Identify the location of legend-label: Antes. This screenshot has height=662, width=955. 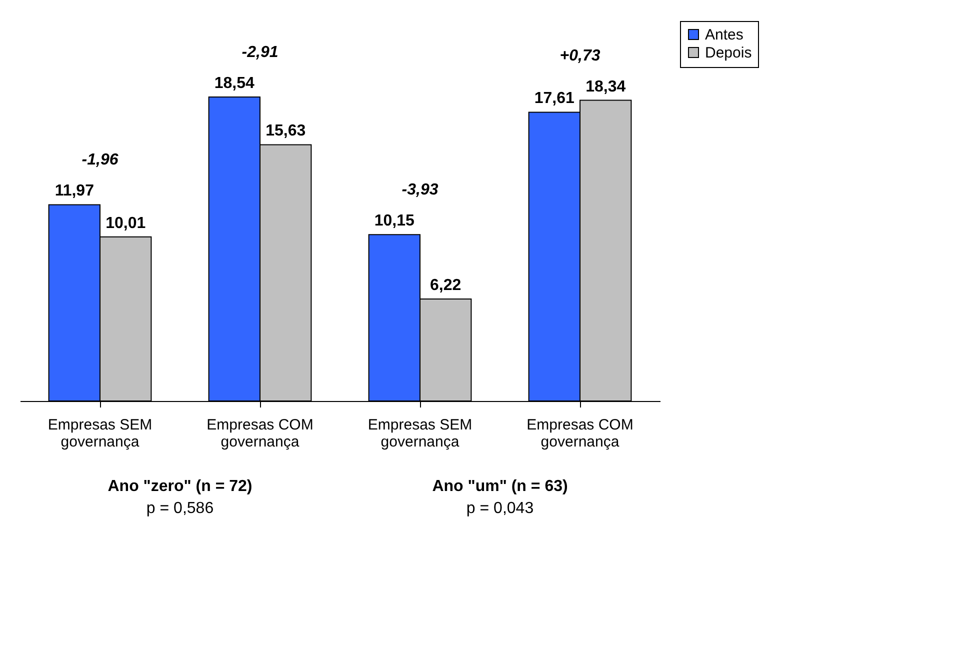
(724, 35).